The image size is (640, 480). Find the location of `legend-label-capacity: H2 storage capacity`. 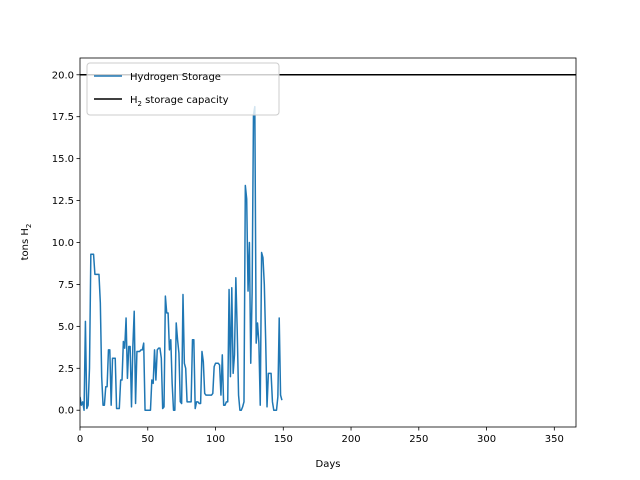

legend-label-capacity: H2 storage capacity is located at coordinates (179, 101).